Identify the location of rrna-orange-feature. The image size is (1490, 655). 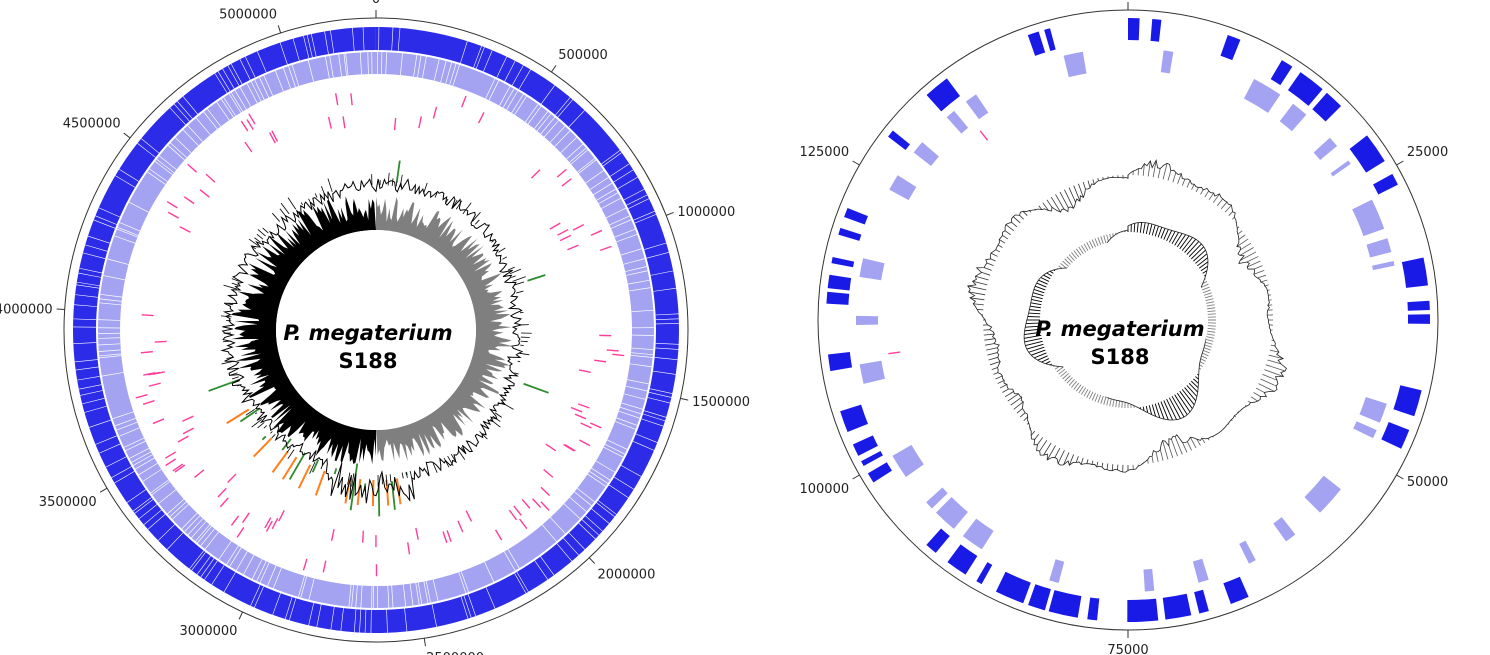
(304, 476).